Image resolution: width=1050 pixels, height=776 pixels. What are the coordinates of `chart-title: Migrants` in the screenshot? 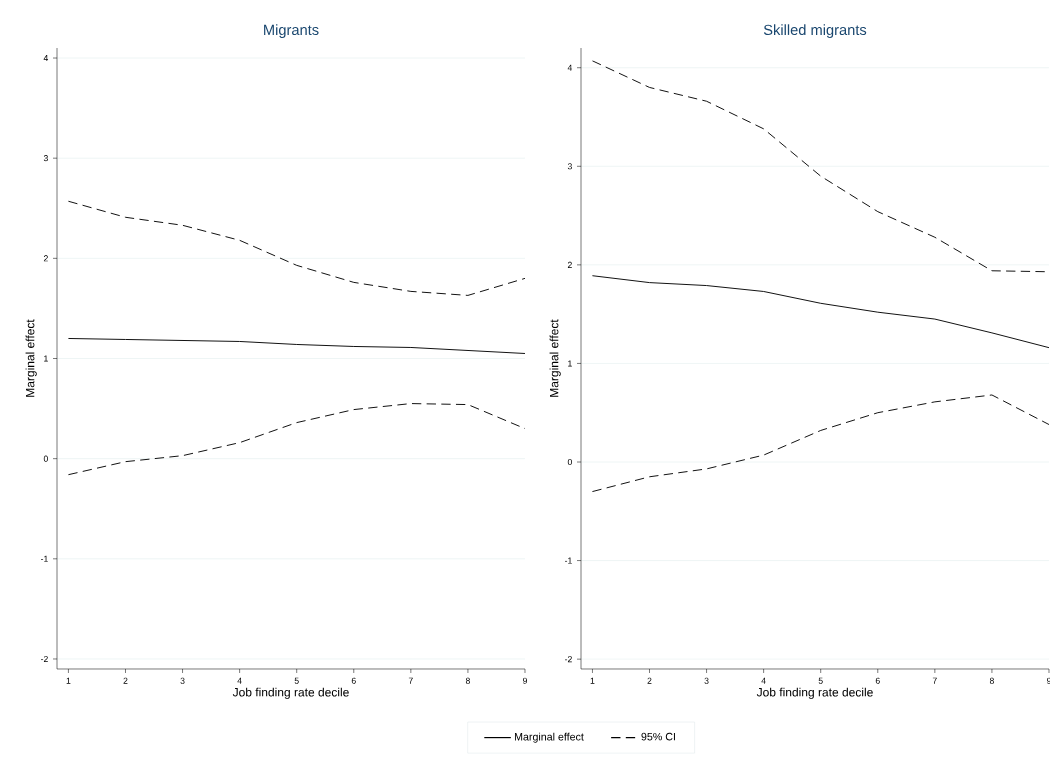 It's located at (291, 31).